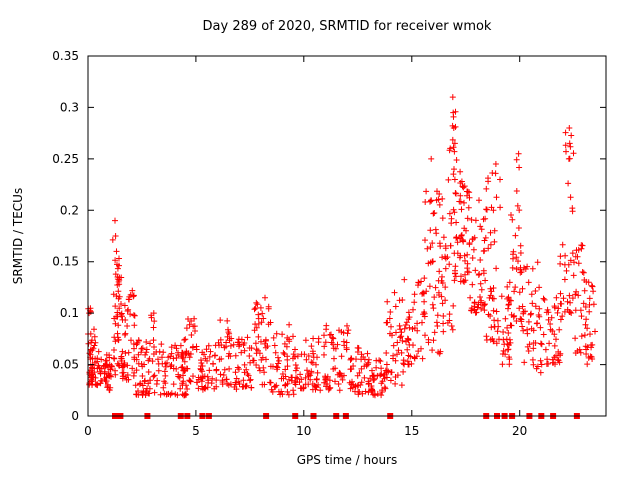  What do you see at coordinates (65, 56) in the screenshot?
I see `y-tick-label: 0.35` at bounding box center [65, 56].